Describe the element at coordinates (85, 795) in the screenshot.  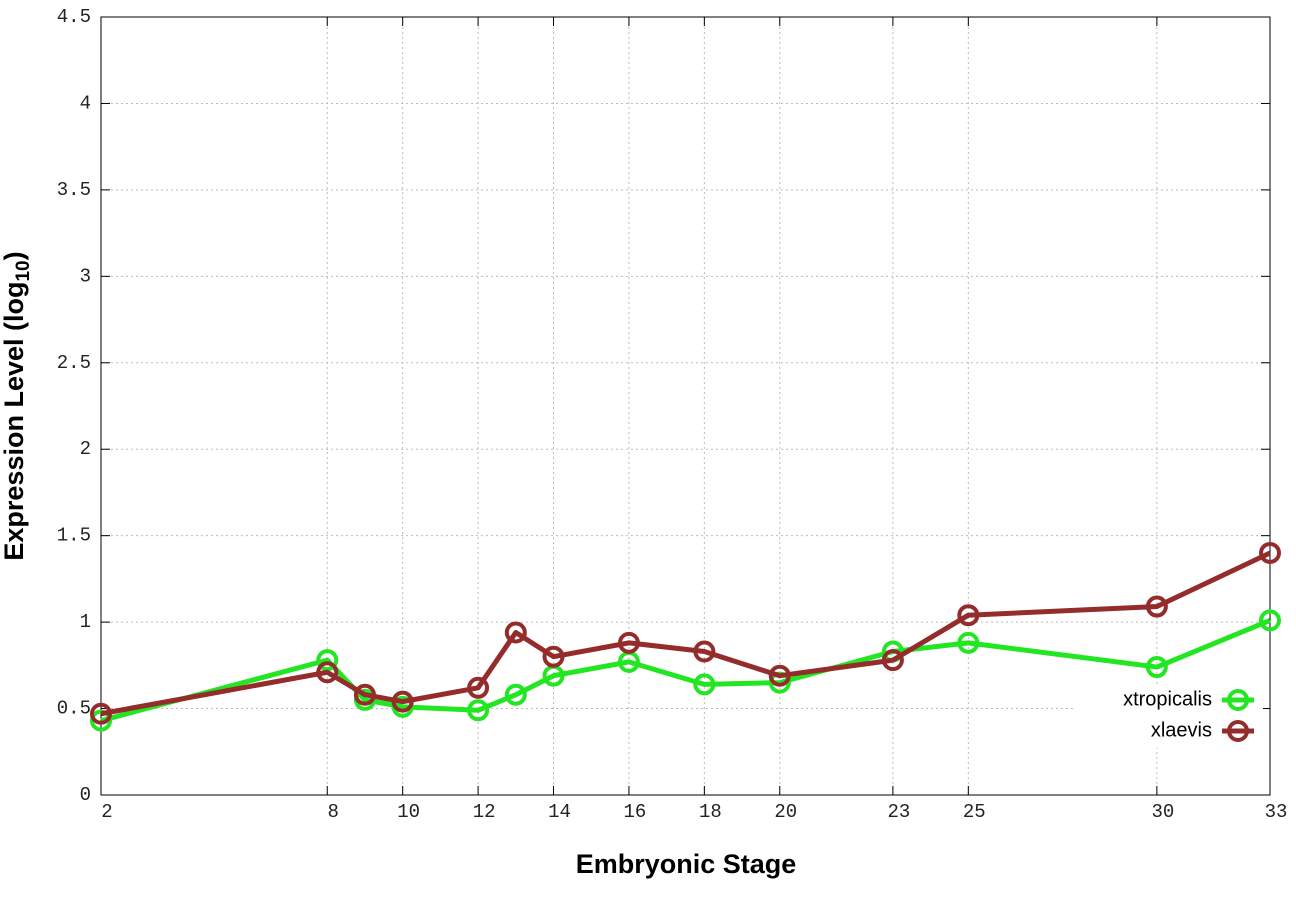
I see `y-tick-label: 0` at that location.